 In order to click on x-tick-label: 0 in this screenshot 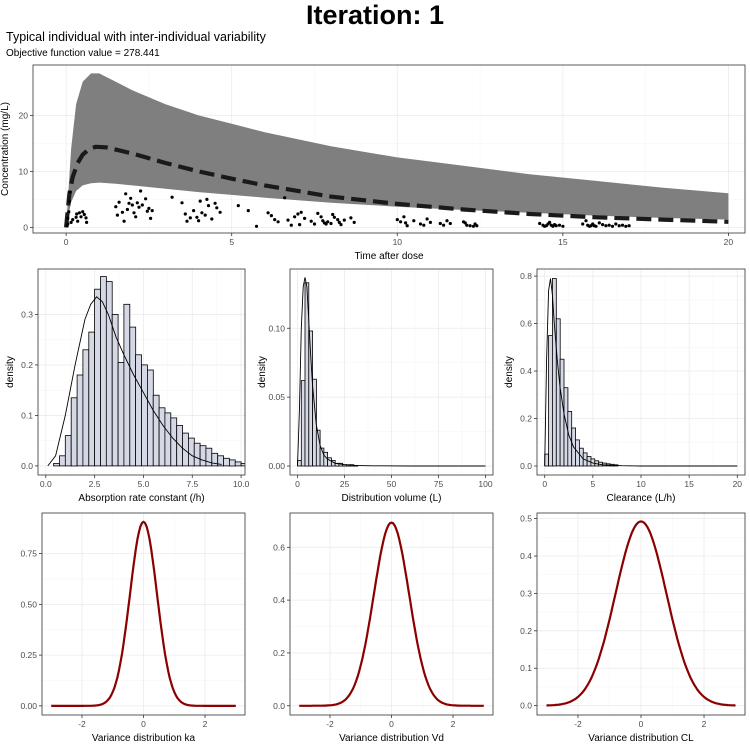, I will do `click(66, 242)`.